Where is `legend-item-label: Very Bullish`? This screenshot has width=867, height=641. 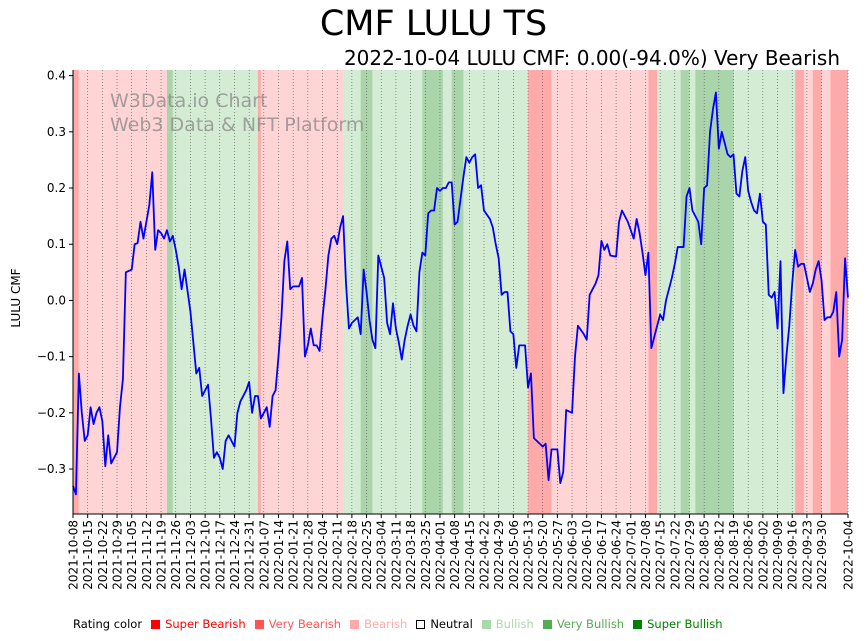
legend-item-label: Very Bullish is located at coordinates (590, 624).